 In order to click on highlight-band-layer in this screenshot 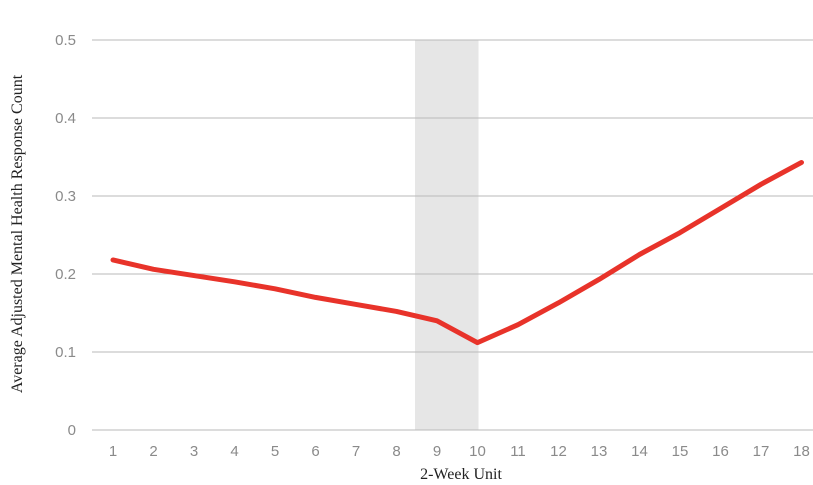, I will do `click(447, 235)`.